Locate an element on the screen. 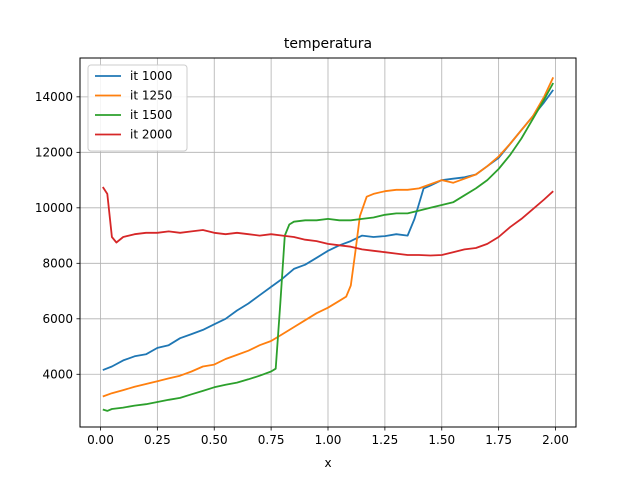 Image resolution: width=640 pixels, height=484 pixels. x-tick-label: 0.25 is located at coordinates (157, 440).